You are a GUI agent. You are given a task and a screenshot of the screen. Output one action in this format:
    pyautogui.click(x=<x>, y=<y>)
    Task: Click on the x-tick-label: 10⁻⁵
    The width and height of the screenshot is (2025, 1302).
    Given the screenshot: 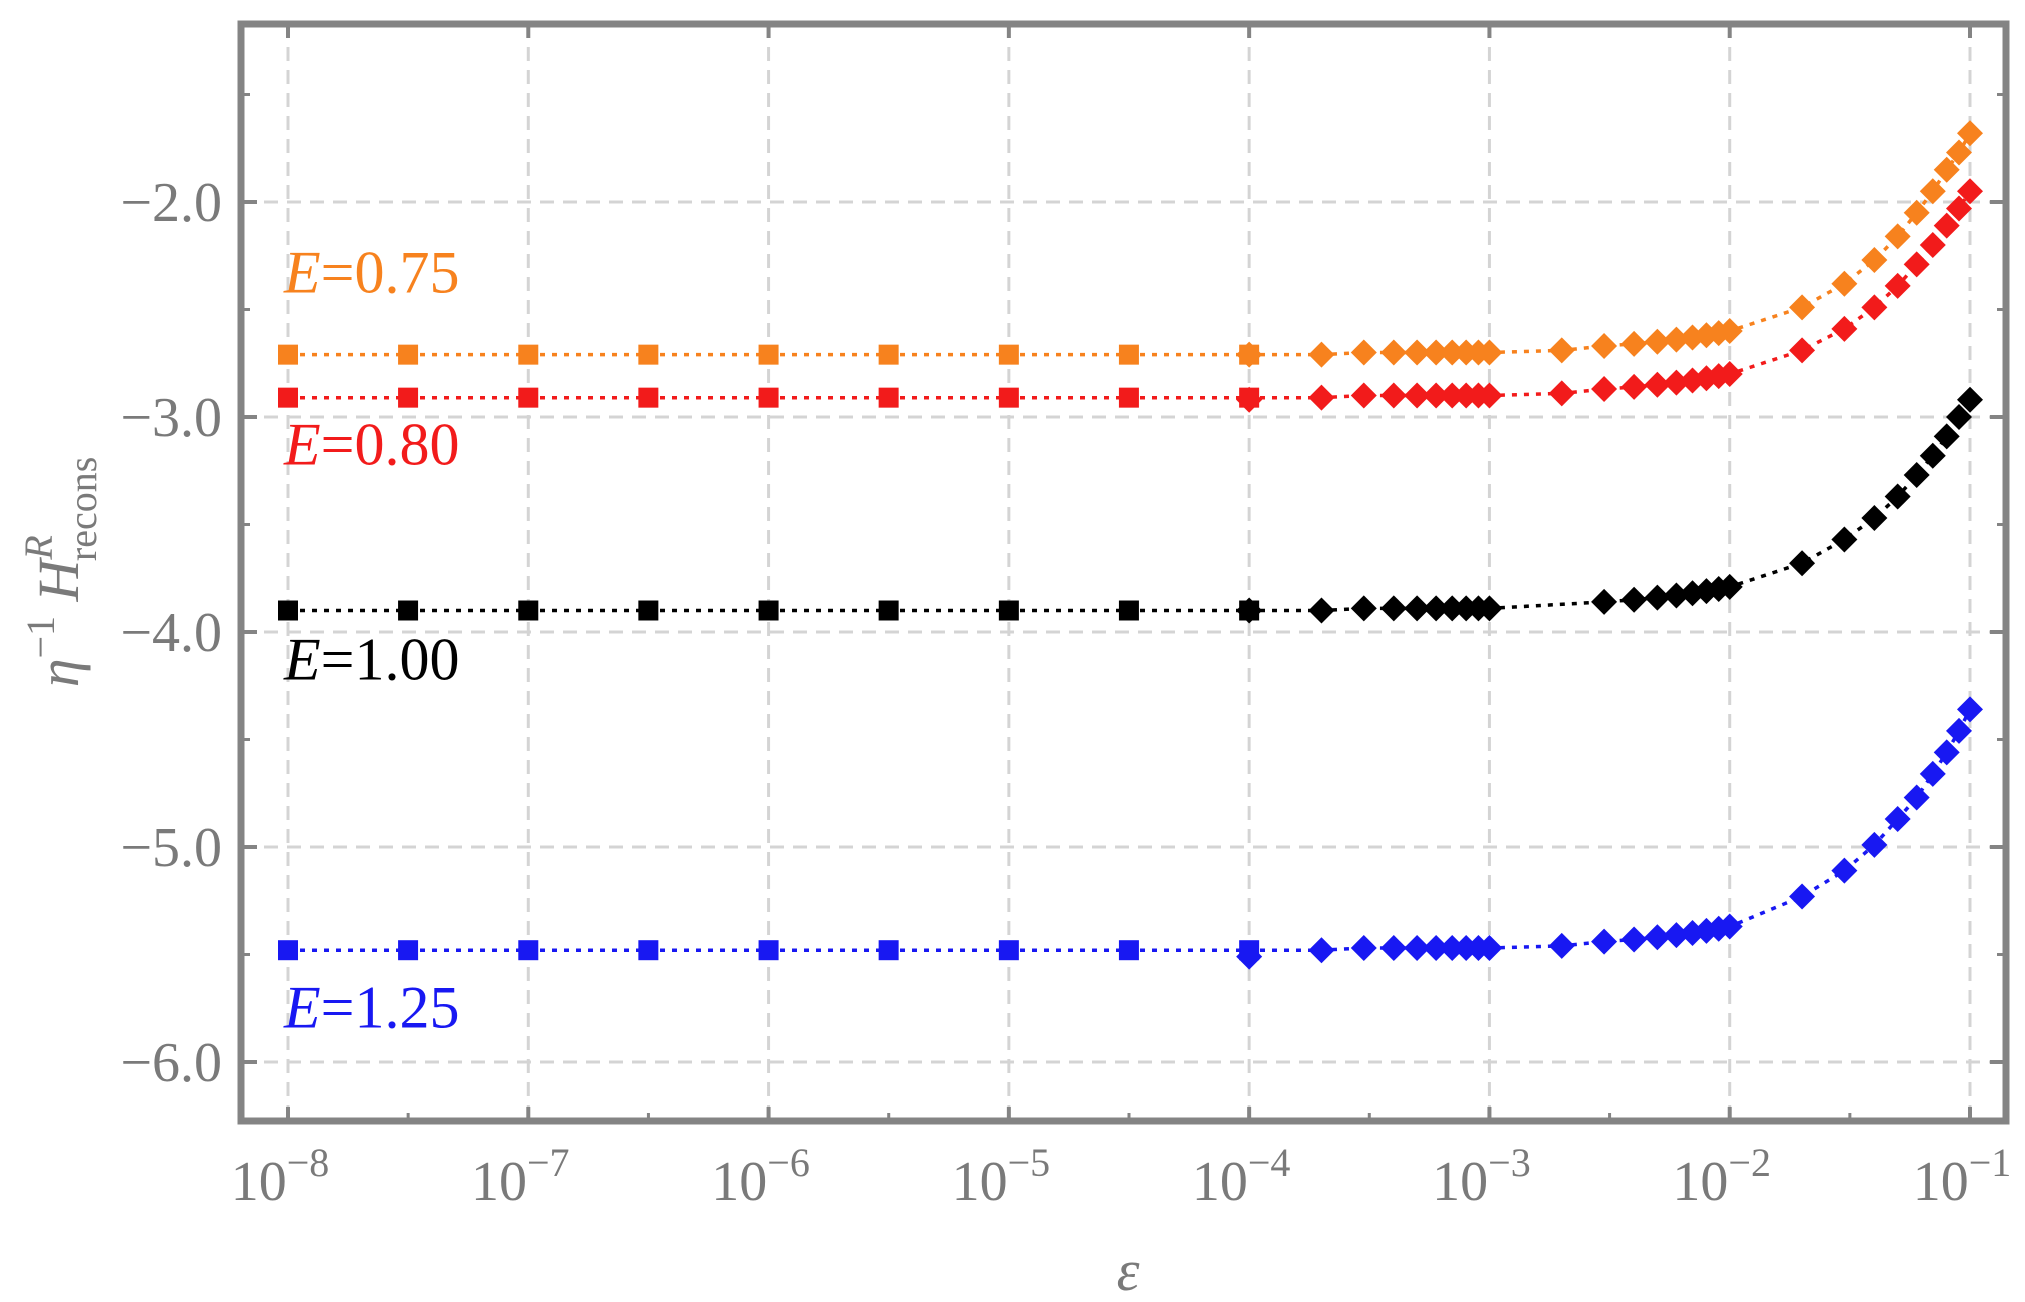 What is the action you would take?
    pyautogui.click(x=1001, y=1176)
    